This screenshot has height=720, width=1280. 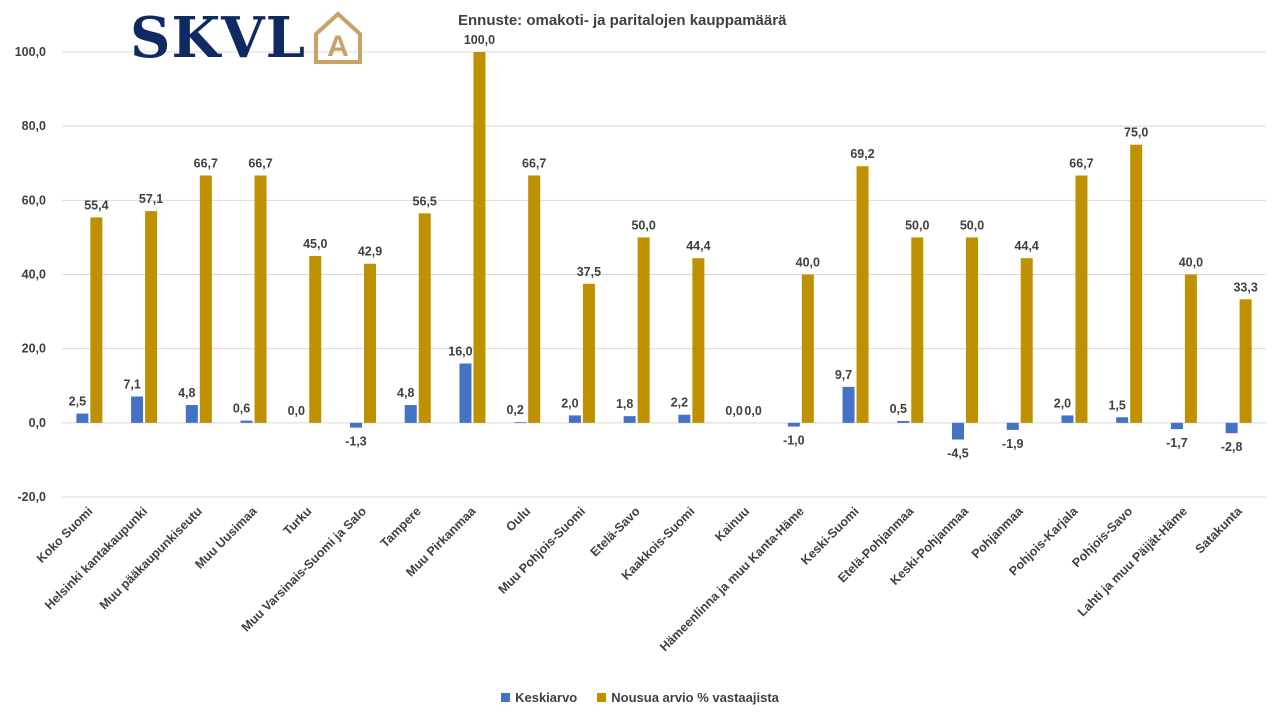 I want to click on data-label: 1,5, so click(x=1116, y=405).